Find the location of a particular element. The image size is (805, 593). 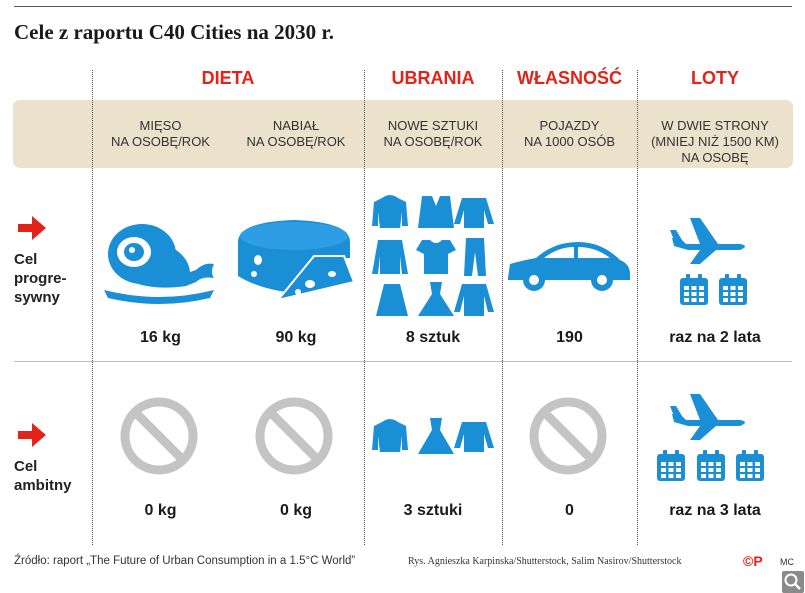

category-dieta: DIETA is located at coordinates (228, 78).